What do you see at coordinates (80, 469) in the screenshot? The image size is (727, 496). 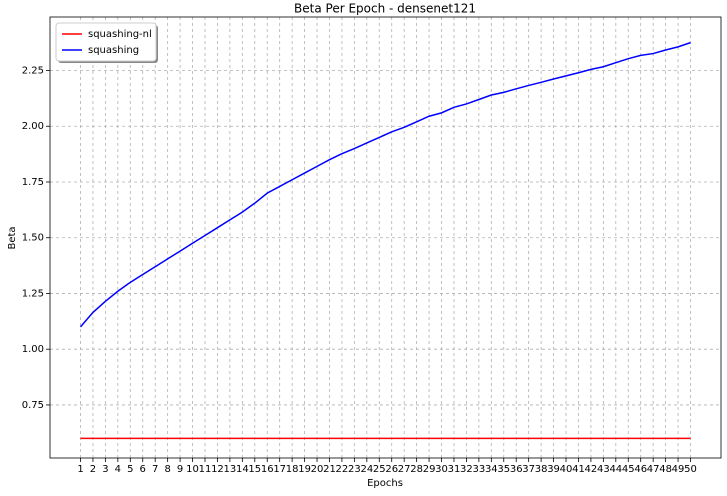 I see `x-tick-label: 1` at bounding box center [80, 469].